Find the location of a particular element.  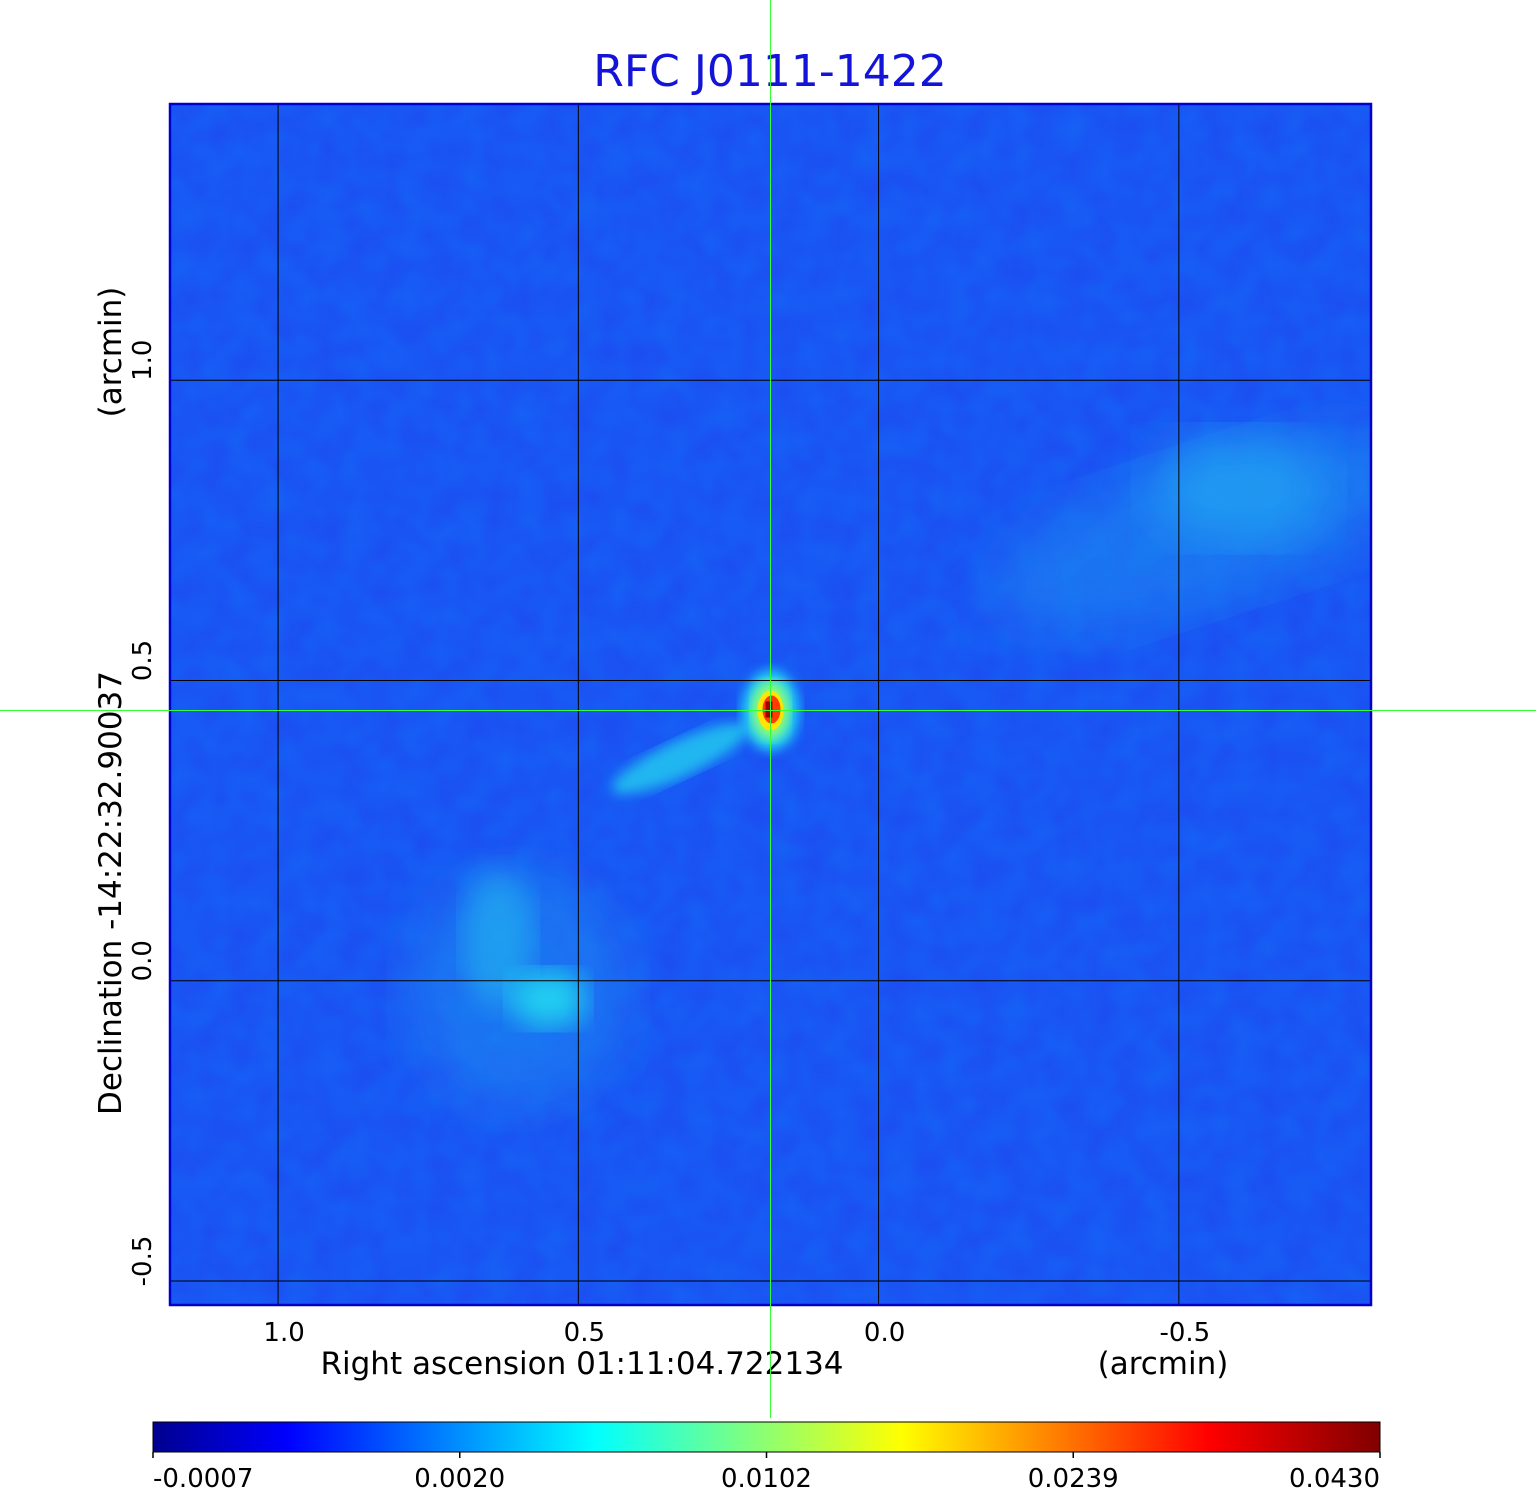

x-tick-label: 1.0 is located at coordinates (283, 1333).